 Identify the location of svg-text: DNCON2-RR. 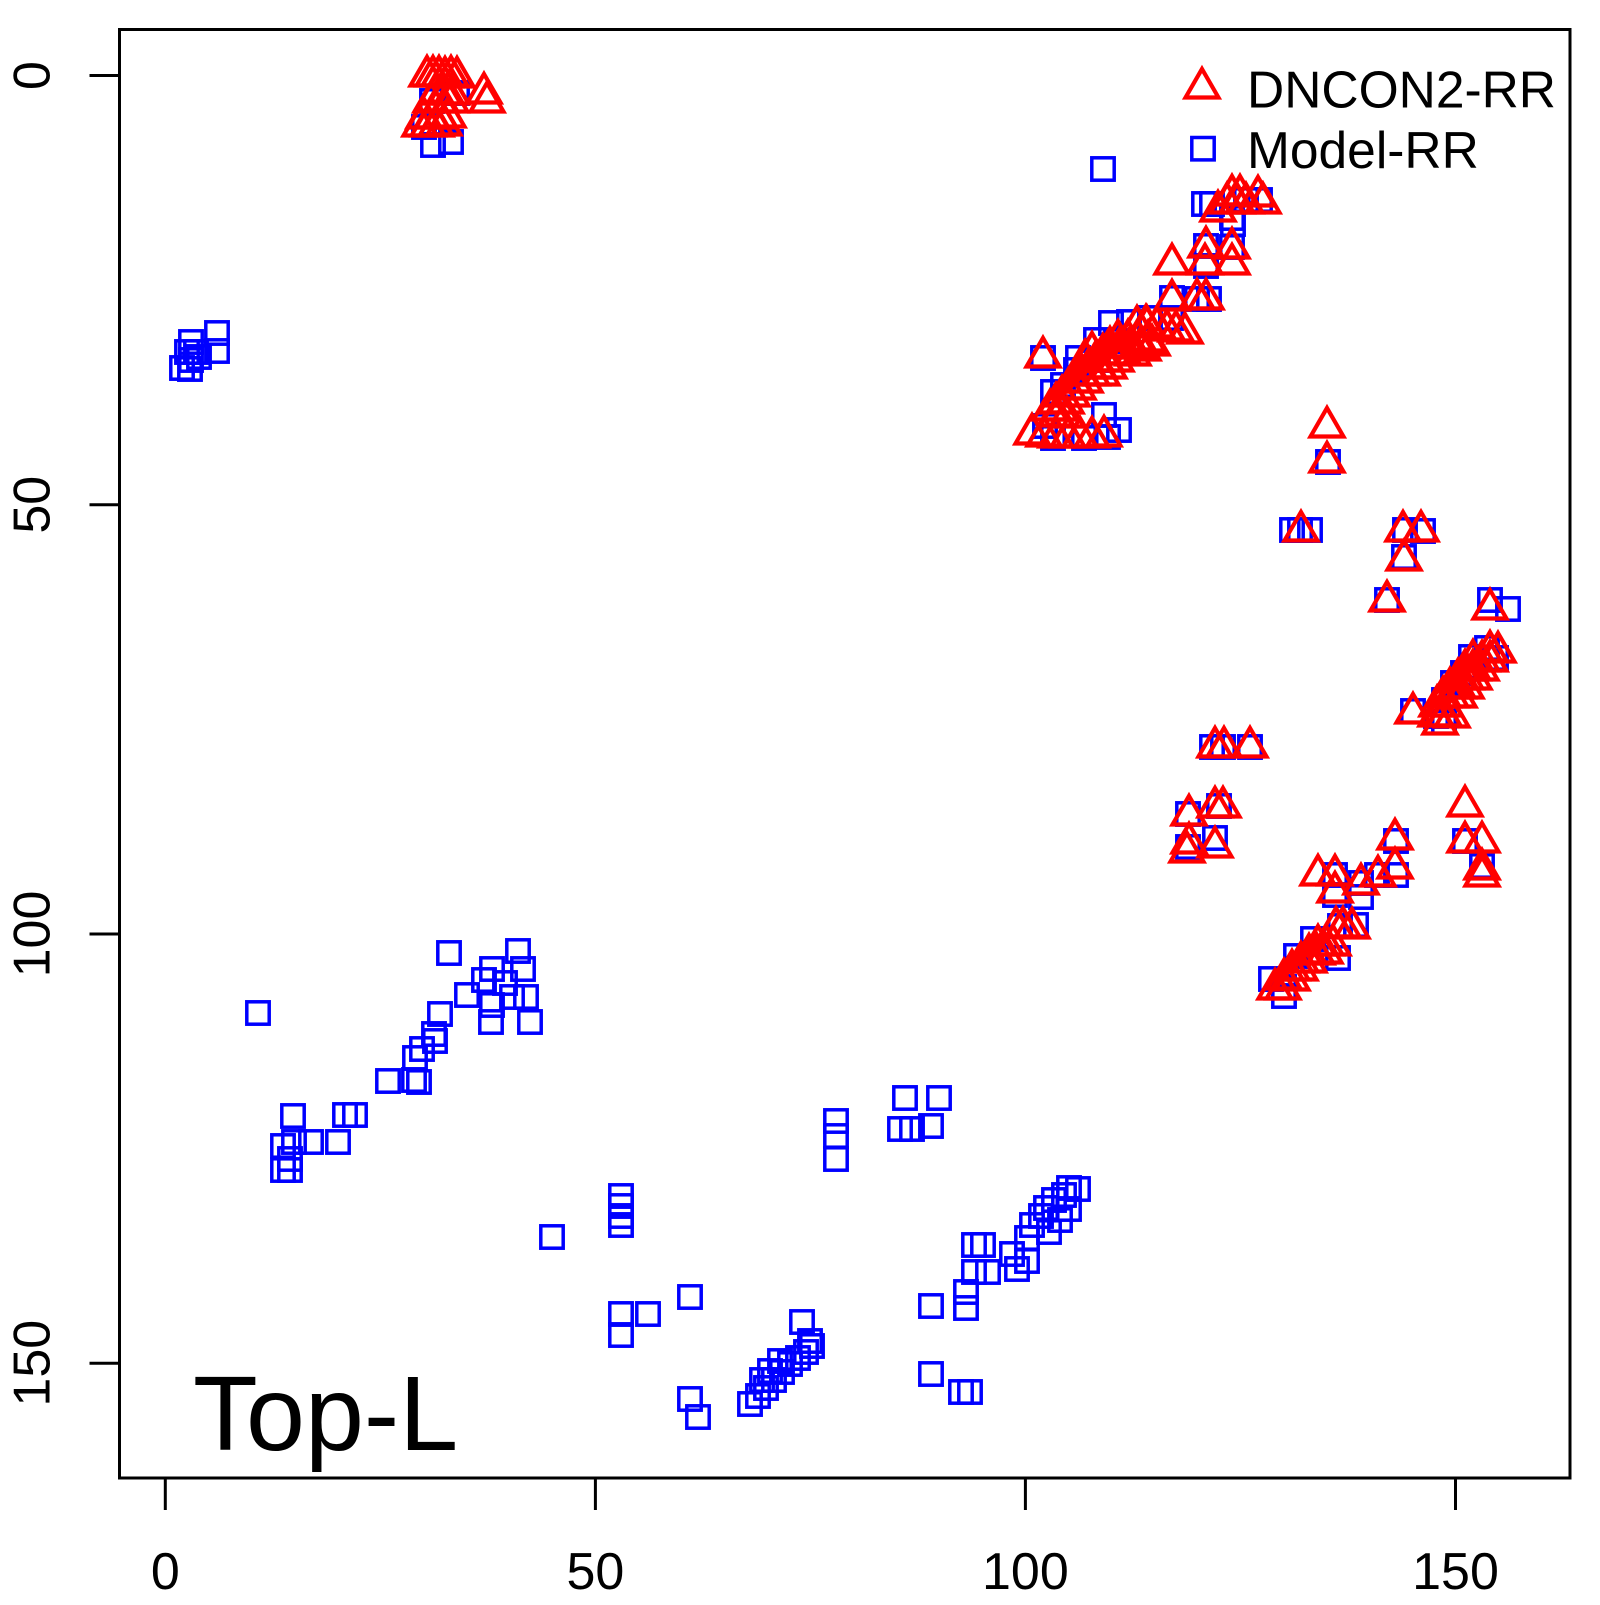
(1401, 89).